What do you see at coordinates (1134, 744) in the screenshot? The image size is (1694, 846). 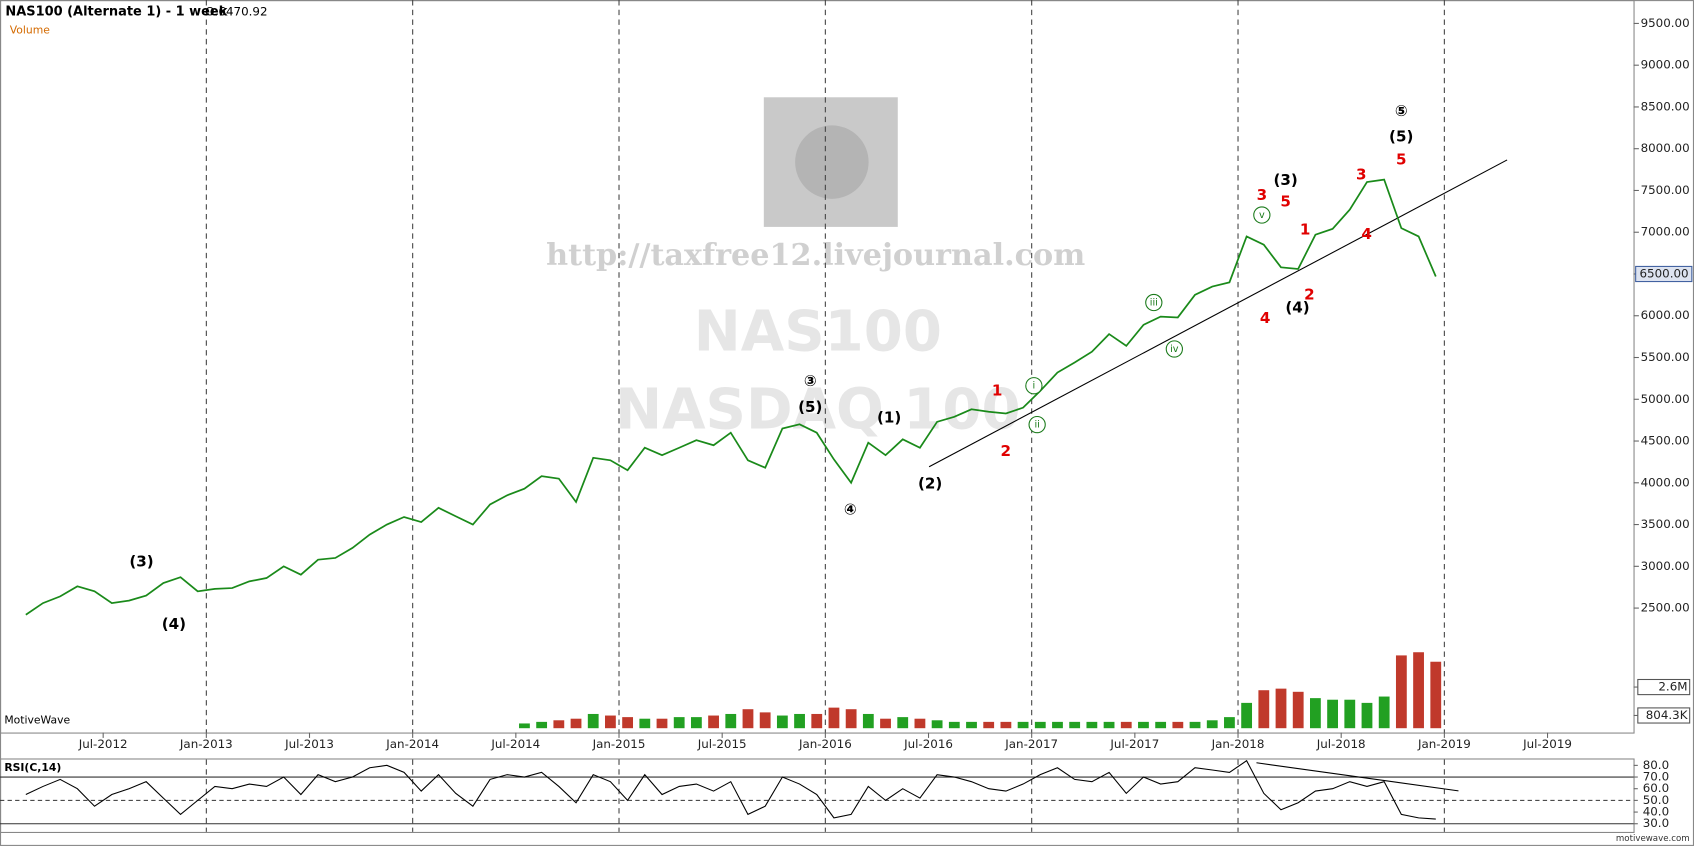 I see `x-tick-label: Jul-2017` at bounding box center [1134, 744].